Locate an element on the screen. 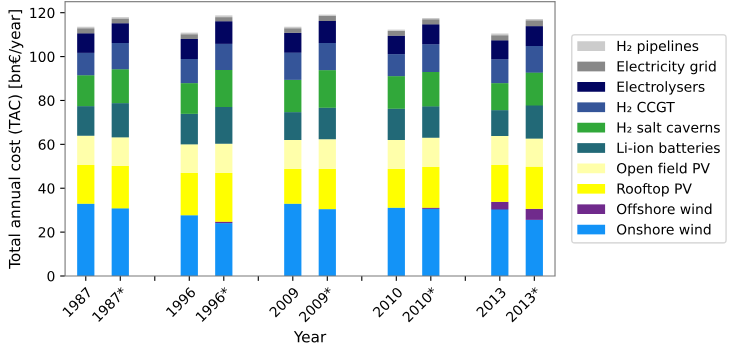  legend-label: H₂ pipelines is located at coordinates (658, 47).